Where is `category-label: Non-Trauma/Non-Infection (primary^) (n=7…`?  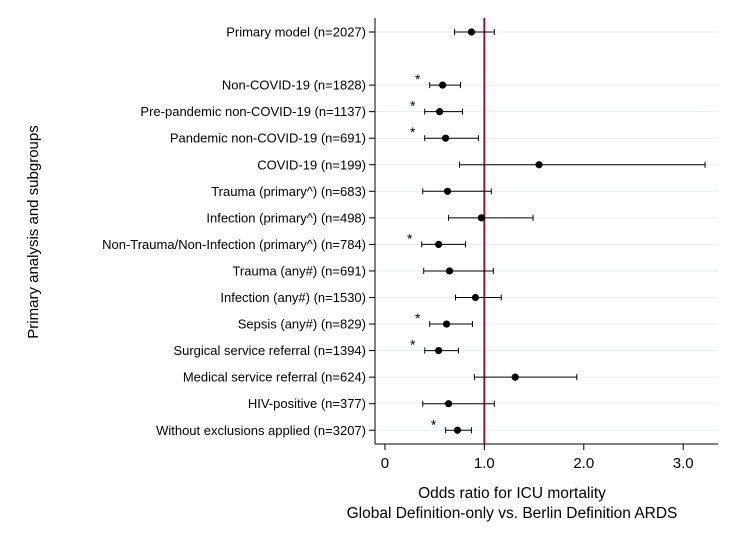 category-label: Non-Trauma/Non-Infection (primary^) (n=7… is located at coordinates (234, 244).